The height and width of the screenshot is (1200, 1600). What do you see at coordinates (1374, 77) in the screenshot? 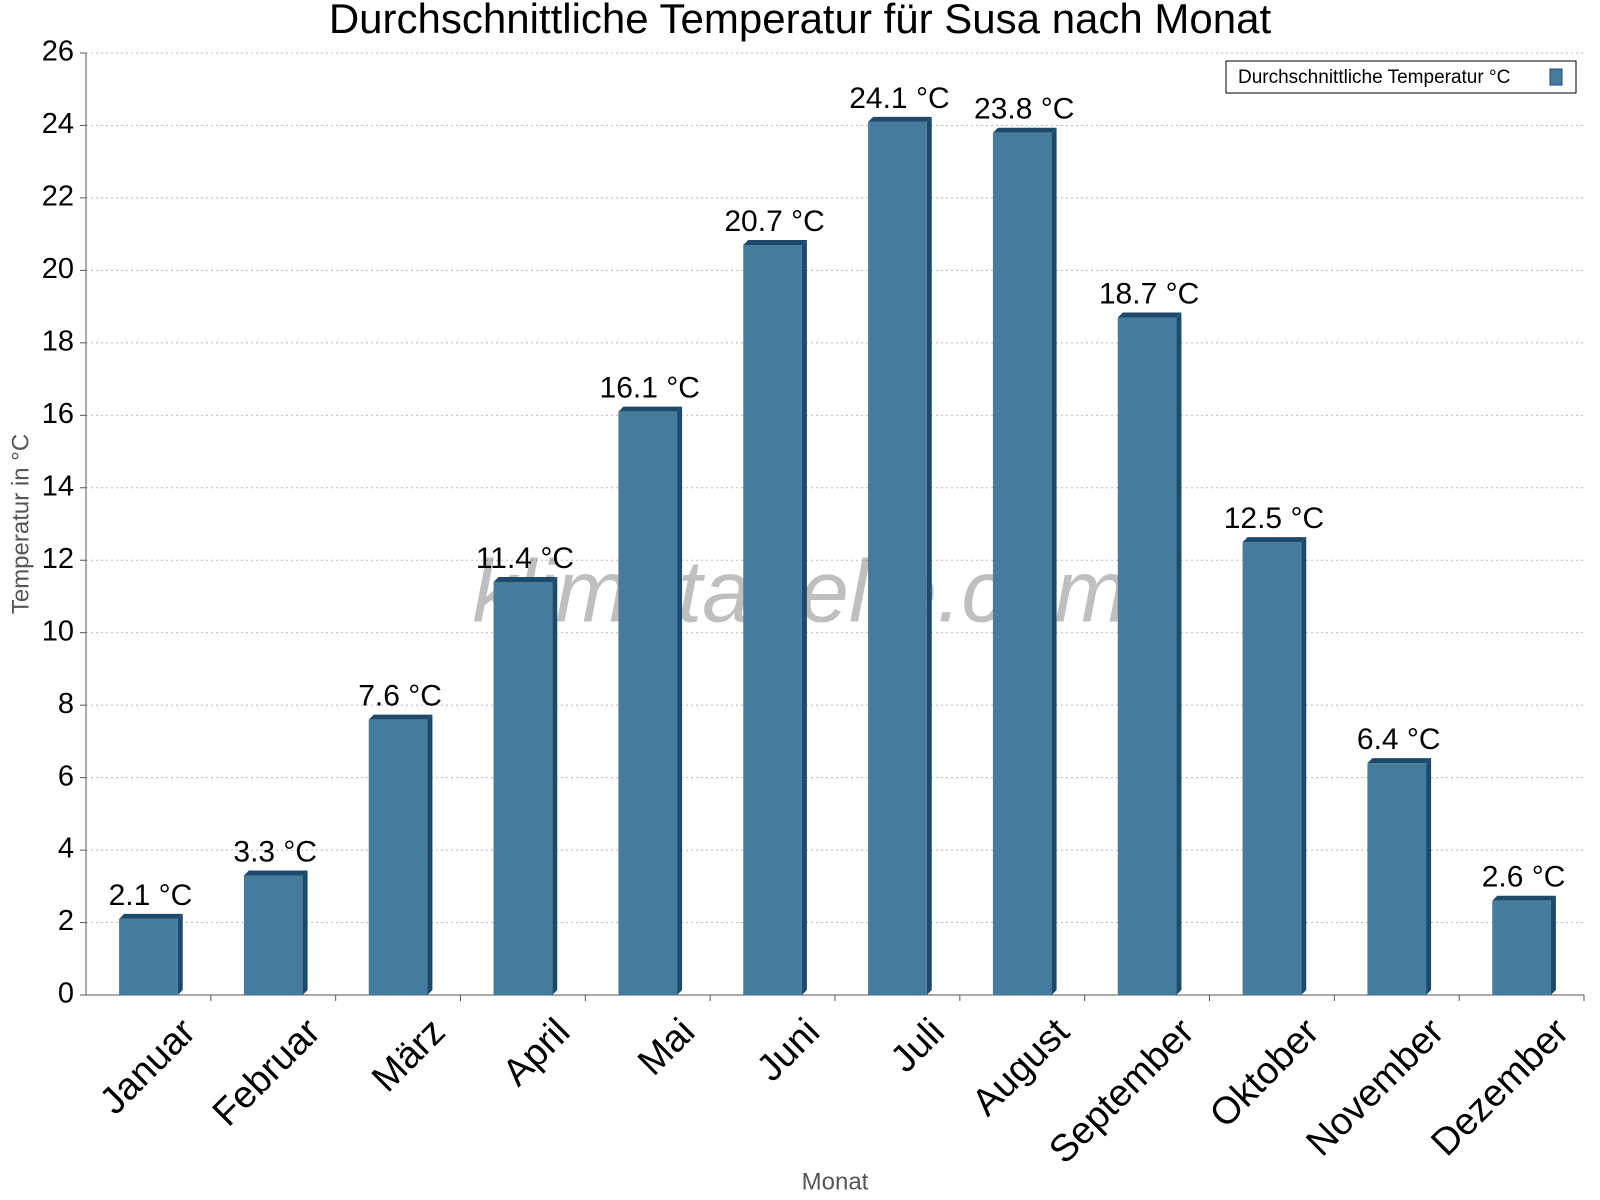
I see `legend-label: Durchschnittliche Temperatur °C` at bounding box center [1374, 77].